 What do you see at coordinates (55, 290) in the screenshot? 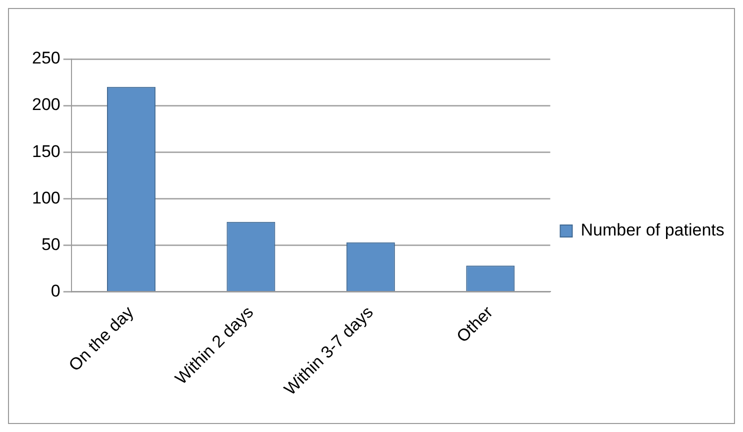
I see `y-tick-label: 0` at bounding box center [55, 290].